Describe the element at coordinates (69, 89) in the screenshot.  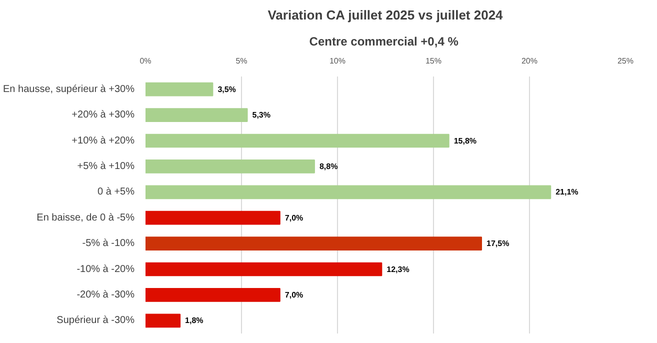
I see `y-tick-label: En hausse, supérieur à +30%` at that location.